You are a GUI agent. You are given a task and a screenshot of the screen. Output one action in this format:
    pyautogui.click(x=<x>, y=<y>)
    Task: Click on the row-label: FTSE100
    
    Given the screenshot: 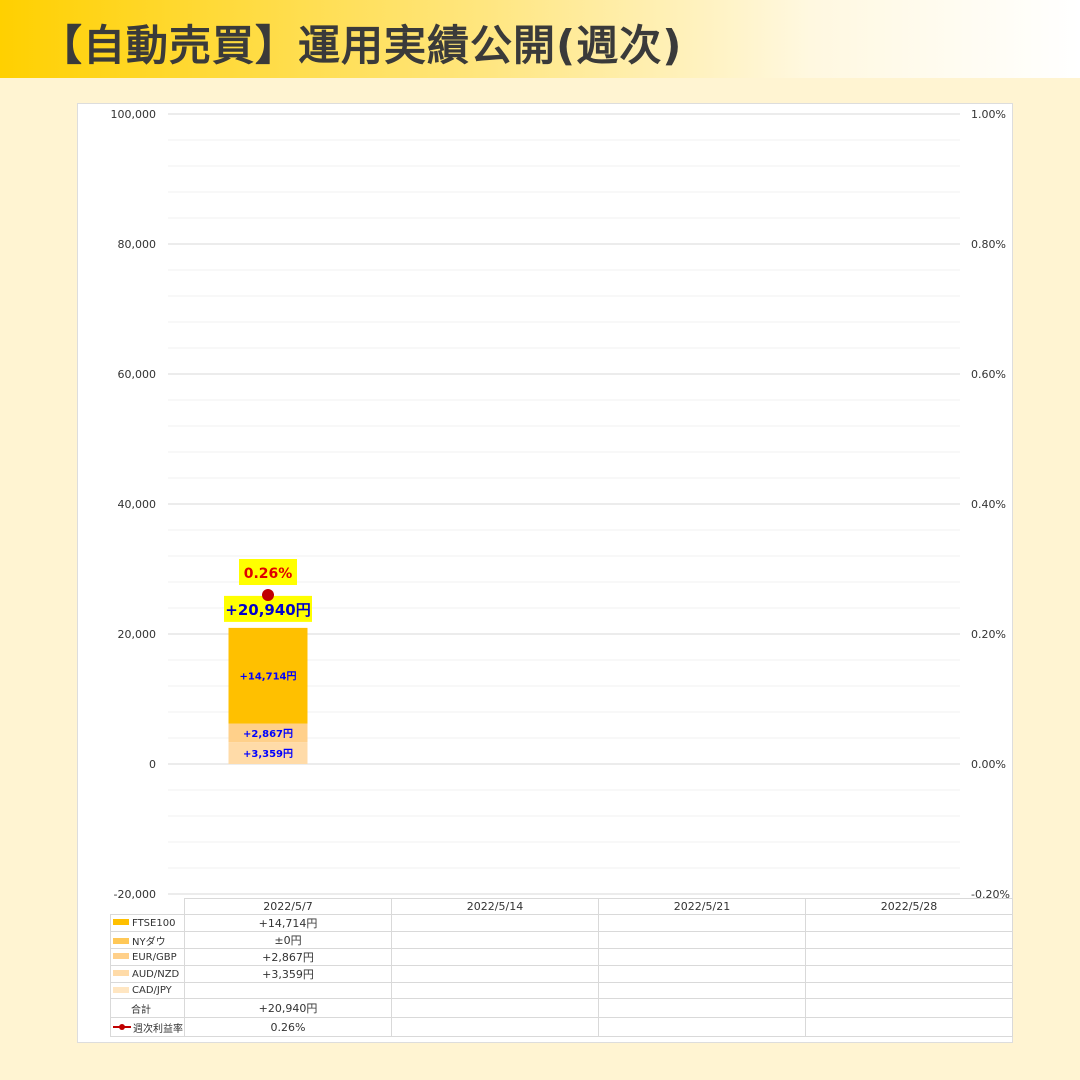 What is the action you would take?
    pyautogui.click(x=147, y=923)
    